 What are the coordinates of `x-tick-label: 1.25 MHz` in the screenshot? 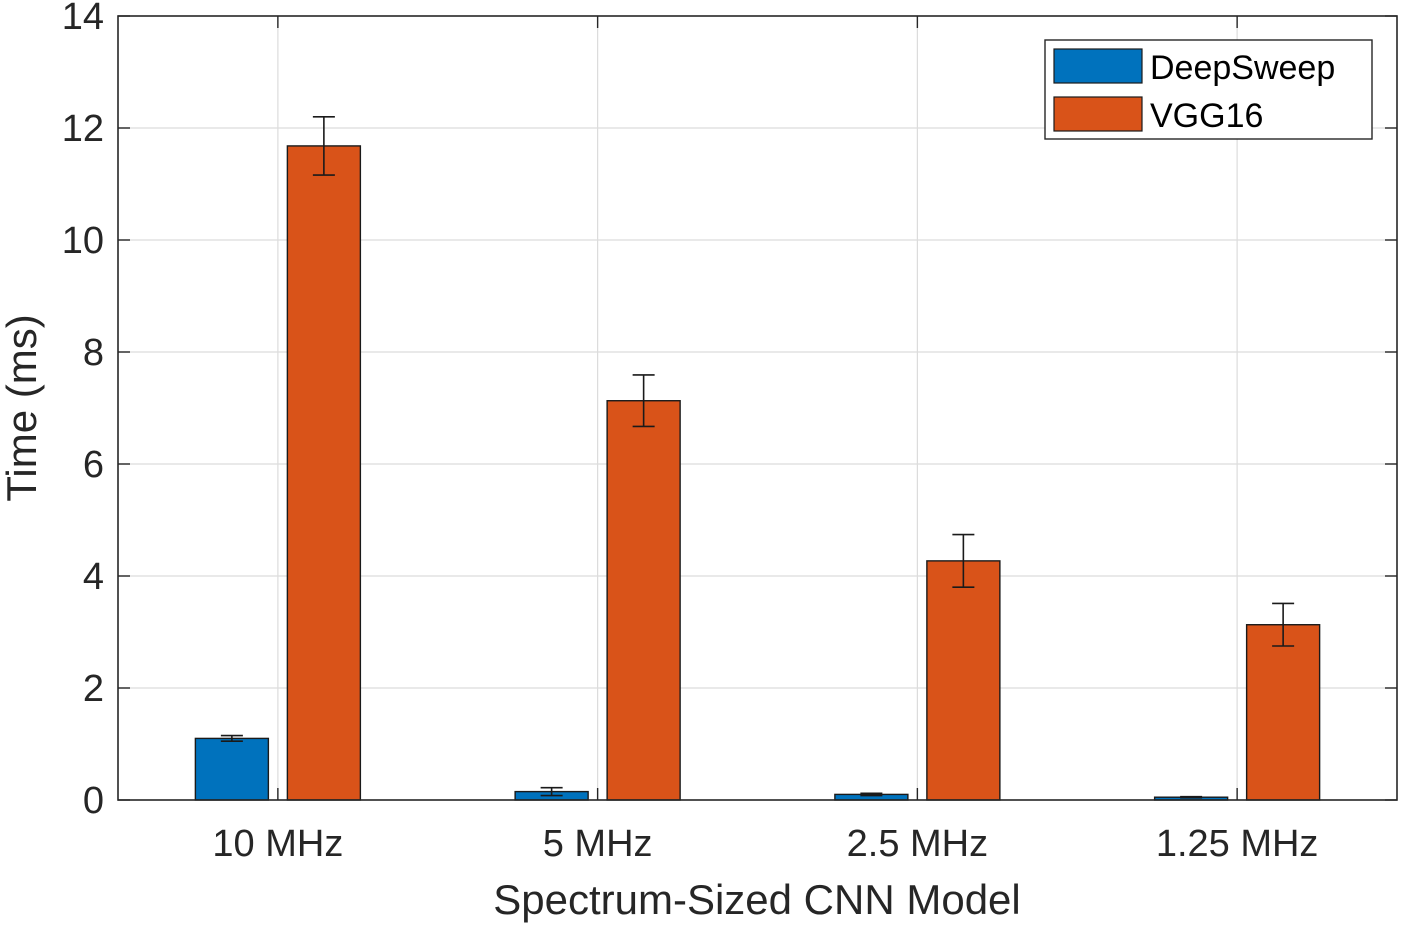 It's located at (1237, 844).